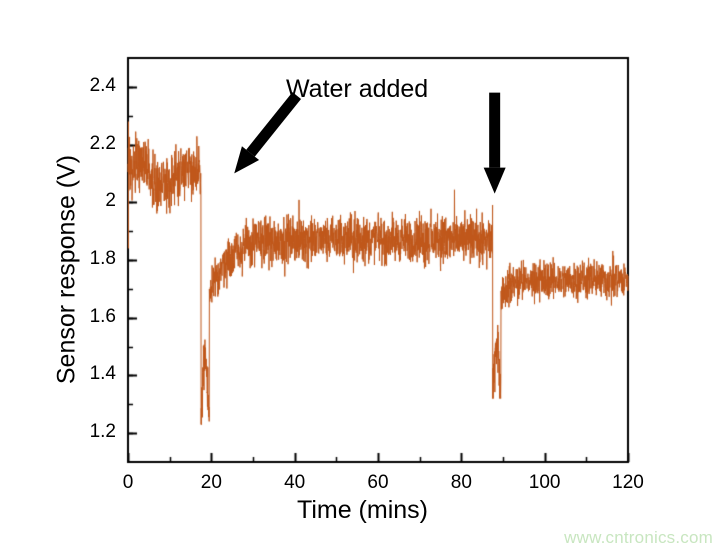 Image resolution: width=725 pixels, height=555 pixels. I want to click on watermark: www.cntronics.com, so click(638, 537).